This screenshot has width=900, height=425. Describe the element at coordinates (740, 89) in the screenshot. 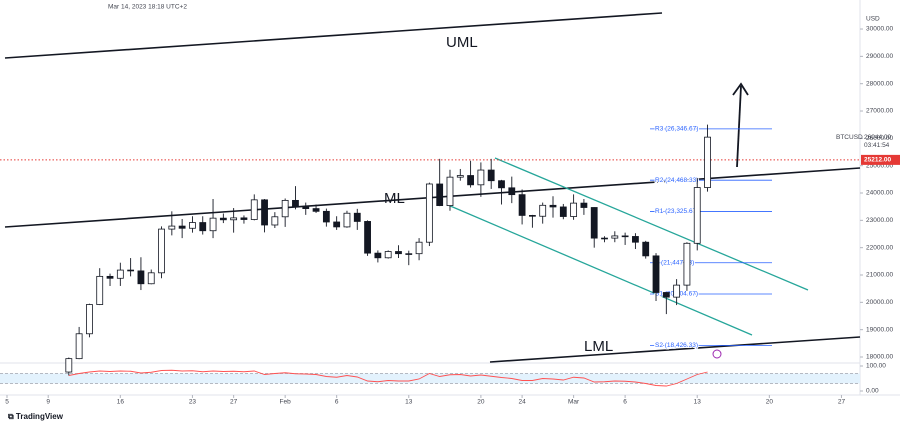

I see `arrow-head` at that location.